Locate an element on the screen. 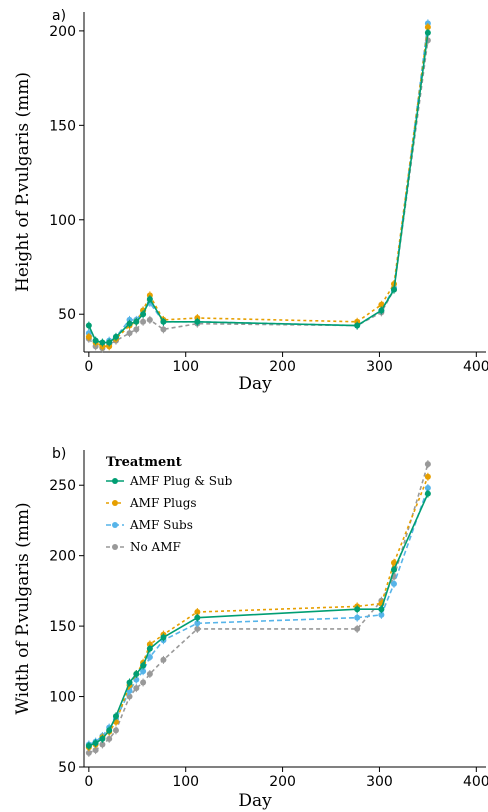  panel-label: b) is located at coordinates (59, 454).